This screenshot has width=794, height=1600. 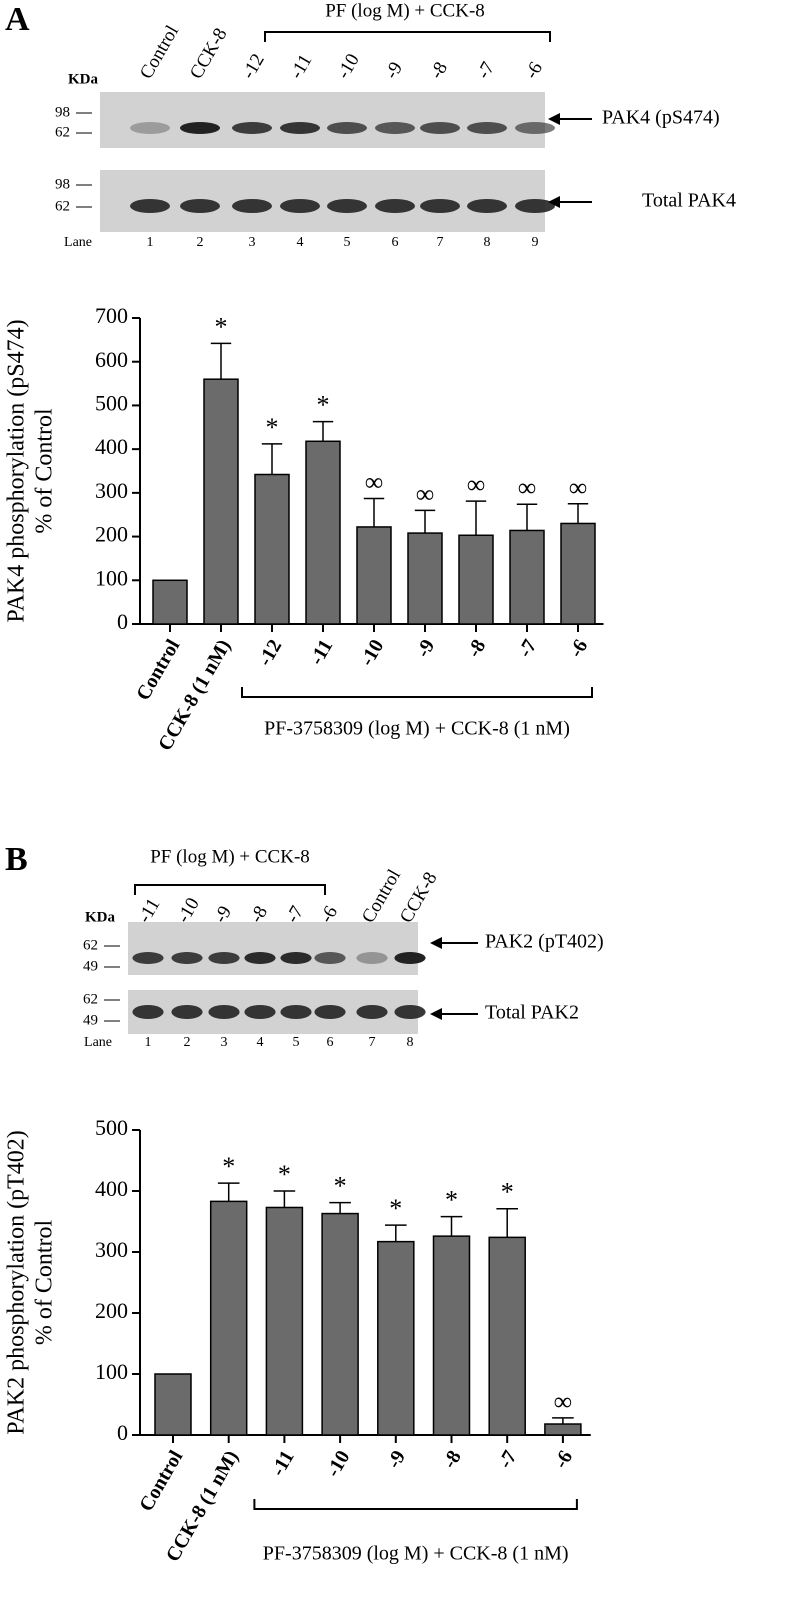 What do you see at coordinates (296, 1042) in the screenshot?
I see `lane-number: 5` at bounding box center [296, 1042].